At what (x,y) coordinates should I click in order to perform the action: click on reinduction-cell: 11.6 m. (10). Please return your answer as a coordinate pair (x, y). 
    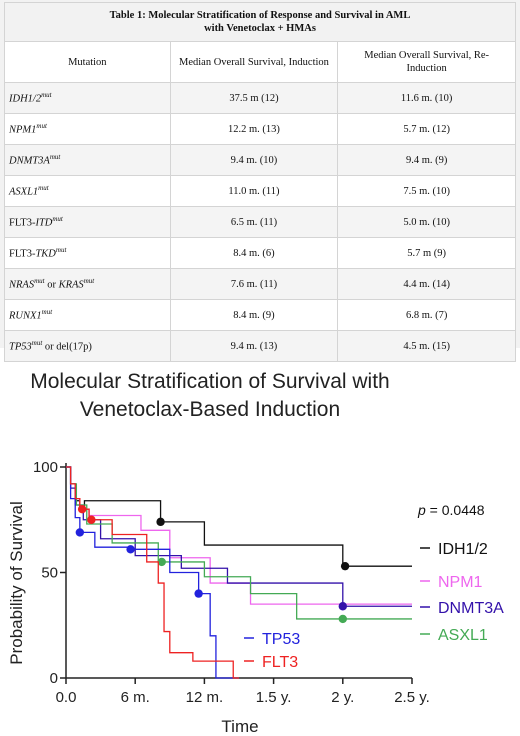
    Looking at the image, I should click on (426, 98).